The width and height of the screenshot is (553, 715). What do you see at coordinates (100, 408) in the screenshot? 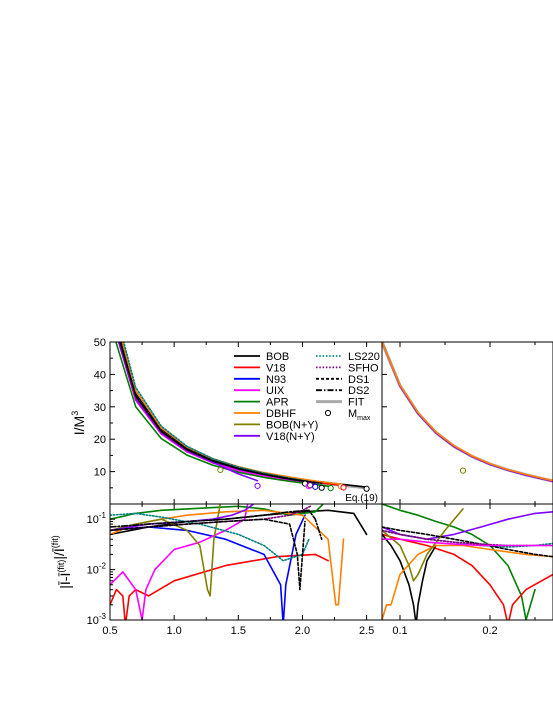
I see `y-tick-label: 30` at bounding box center [100, 408].